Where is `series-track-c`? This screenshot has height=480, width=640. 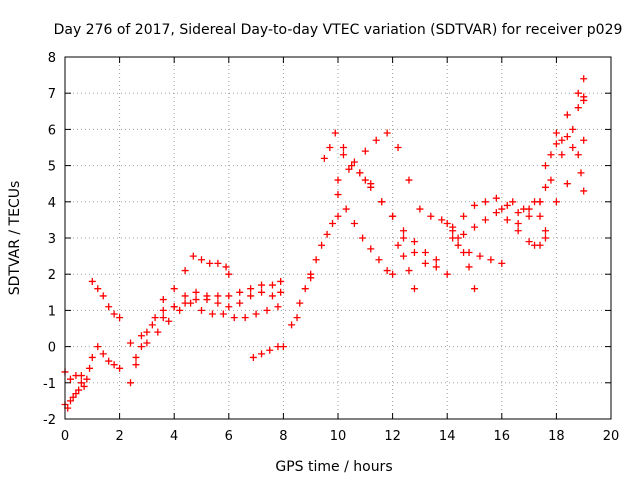
series-track-c is located at coordinates (102, 366).